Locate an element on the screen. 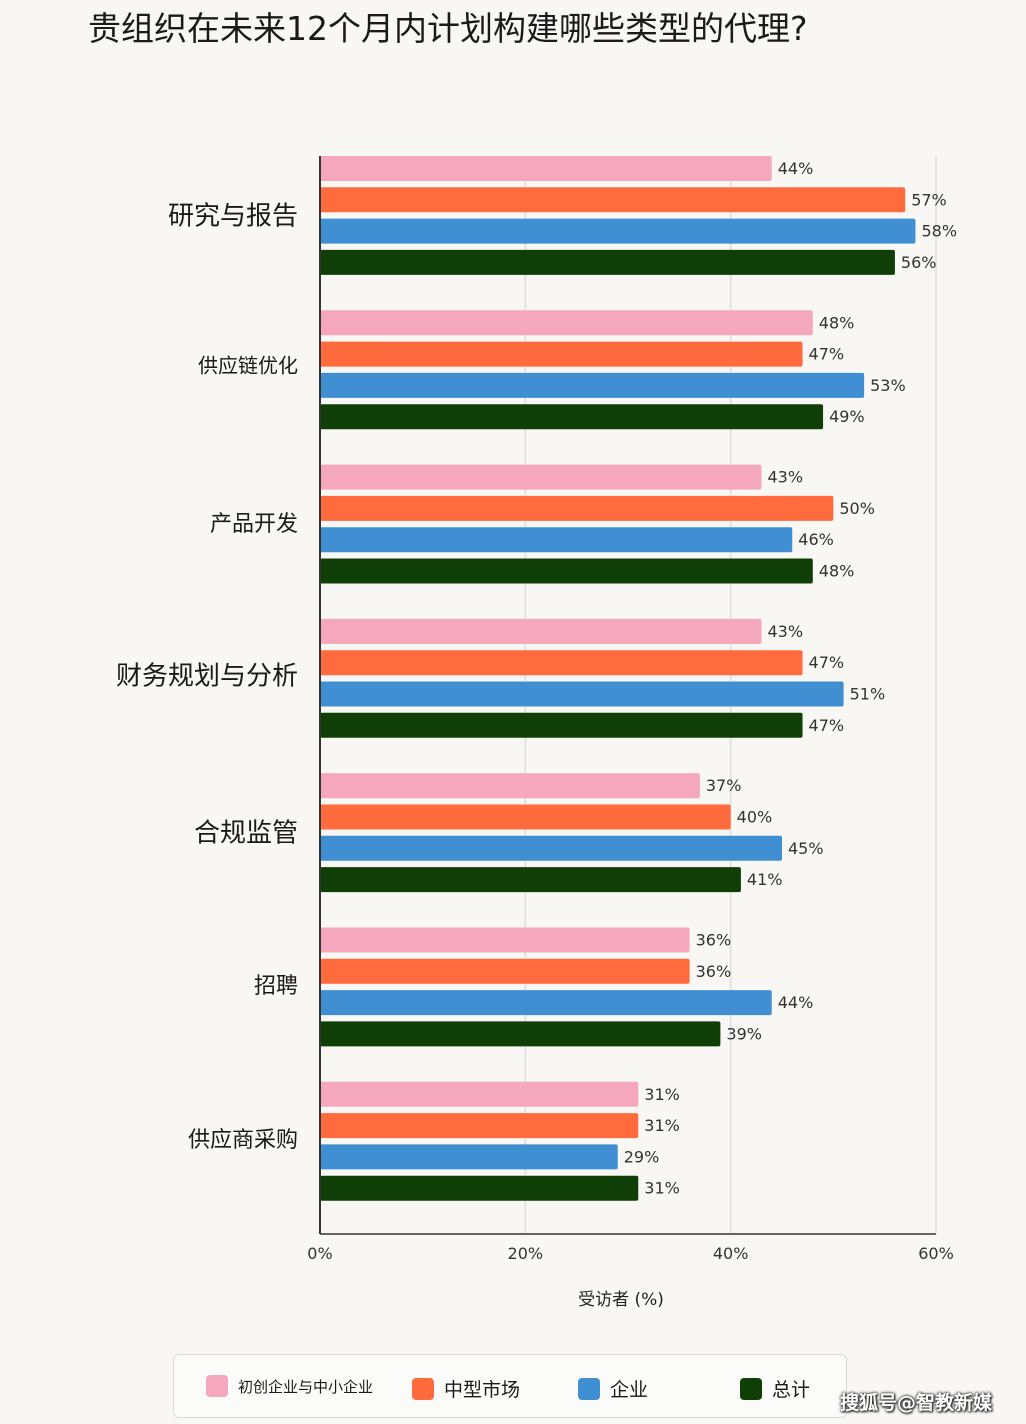 This screenshot has width=1026, height=1424. category-label: 研究与报告 is located at coordinates (233, 217).